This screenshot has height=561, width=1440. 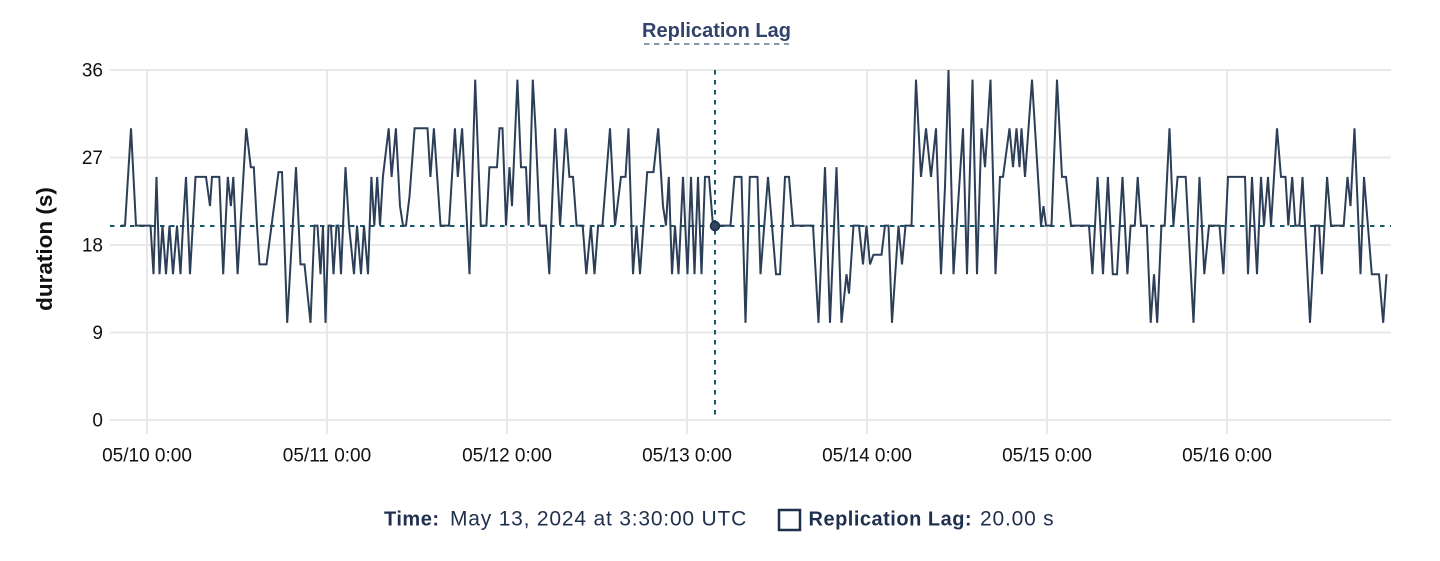 What do you see at coordinates (891, 520) in the screenshot?
I see `svg-text: Replication Lag:` at bounding box center [891, 520].